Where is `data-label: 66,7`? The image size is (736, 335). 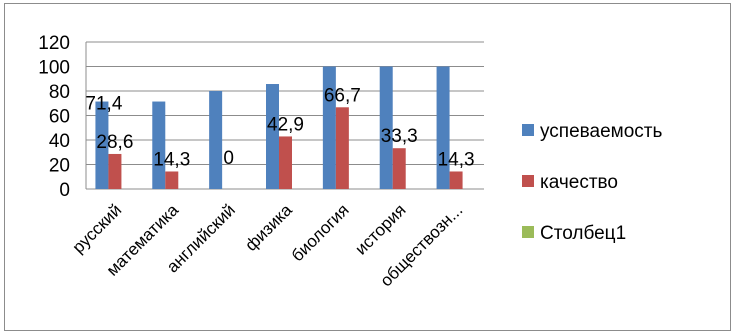 data-label: 66,7 is located at coordinates (342, 95).